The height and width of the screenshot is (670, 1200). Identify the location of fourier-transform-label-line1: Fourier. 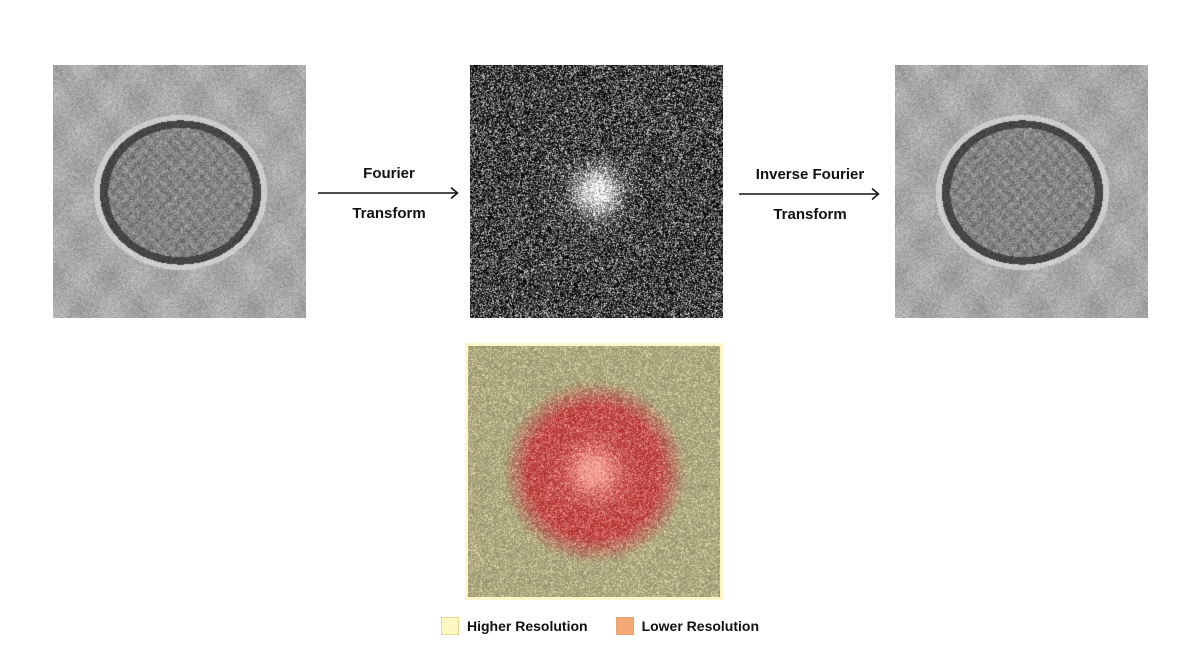
(389, 173).